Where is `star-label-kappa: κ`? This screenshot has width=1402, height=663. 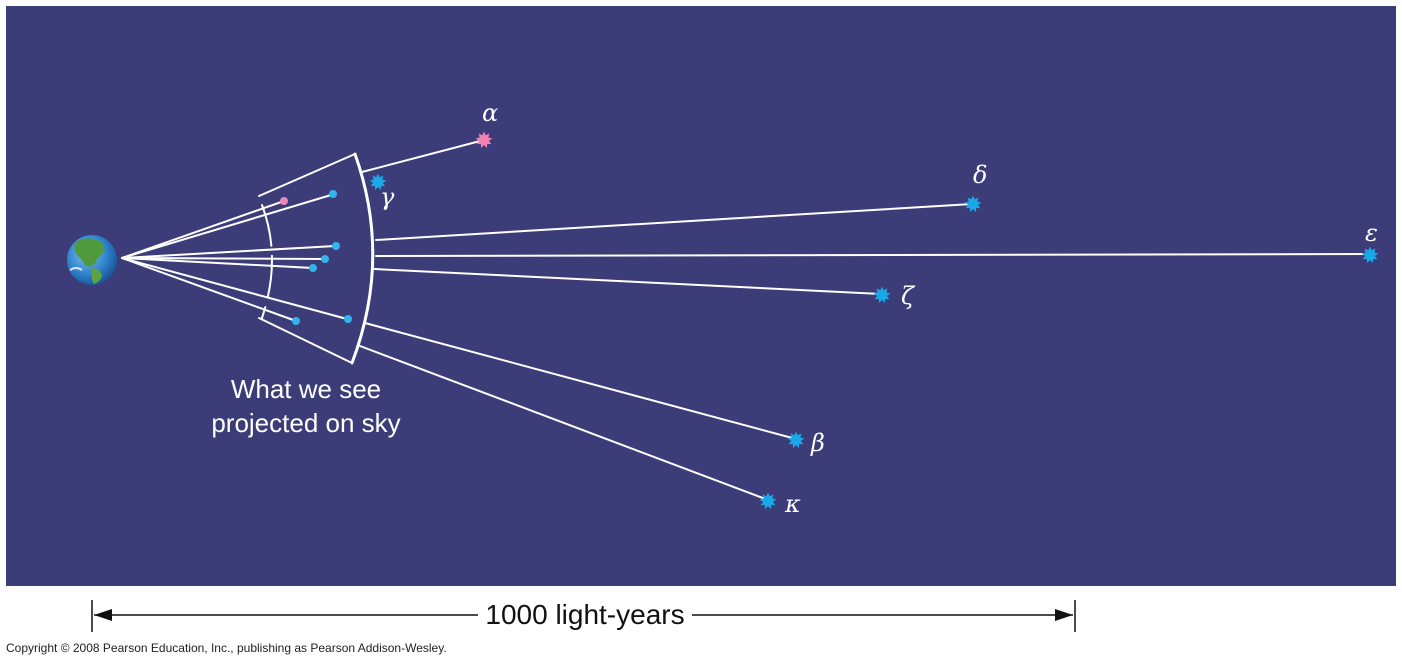 star-label-kappa: κ is located at coordinates (792, 504).